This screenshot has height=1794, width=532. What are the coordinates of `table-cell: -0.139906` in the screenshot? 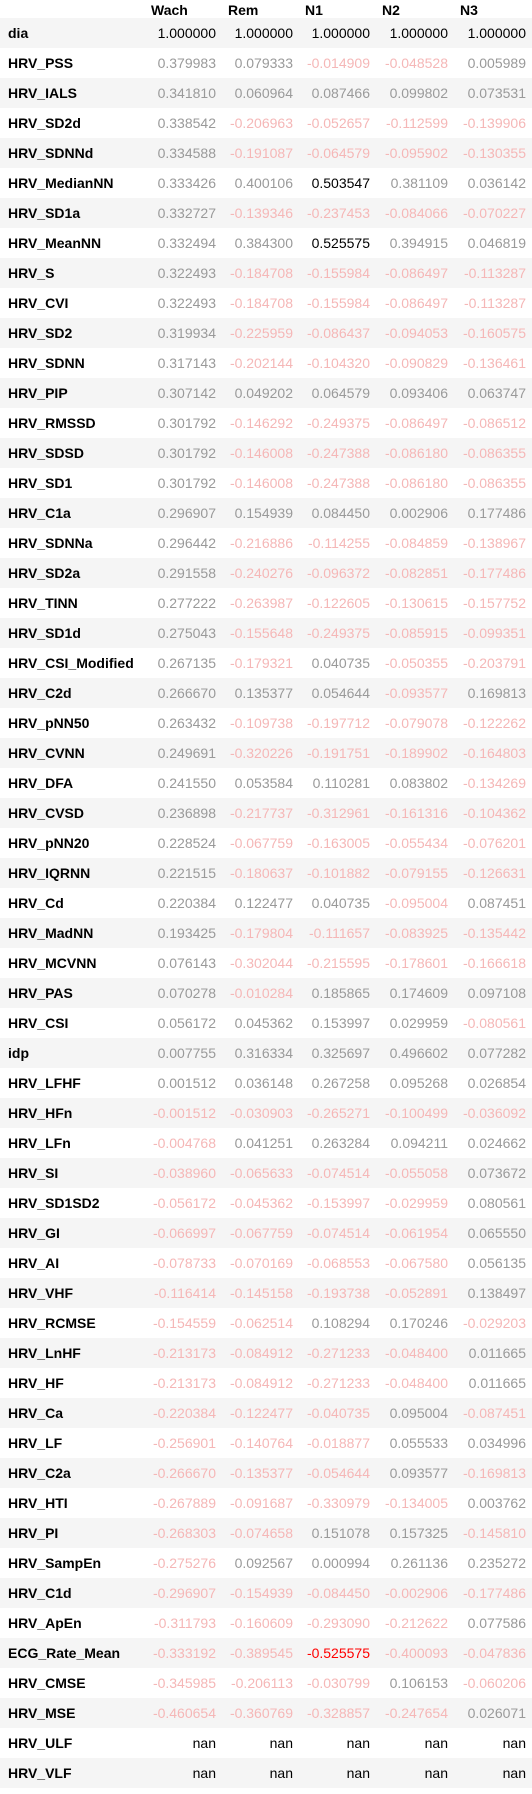 It's located at (494, 123).